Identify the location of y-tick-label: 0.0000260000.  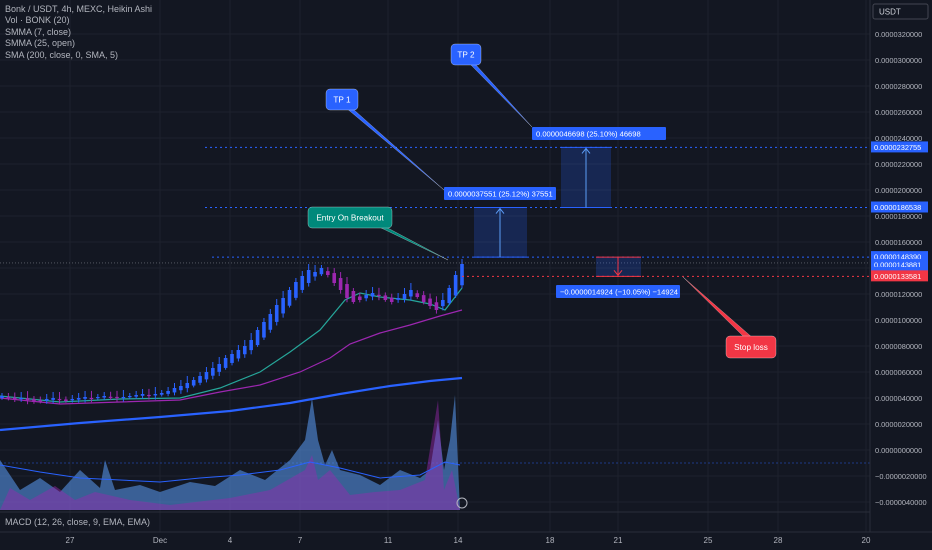
(898, 112).